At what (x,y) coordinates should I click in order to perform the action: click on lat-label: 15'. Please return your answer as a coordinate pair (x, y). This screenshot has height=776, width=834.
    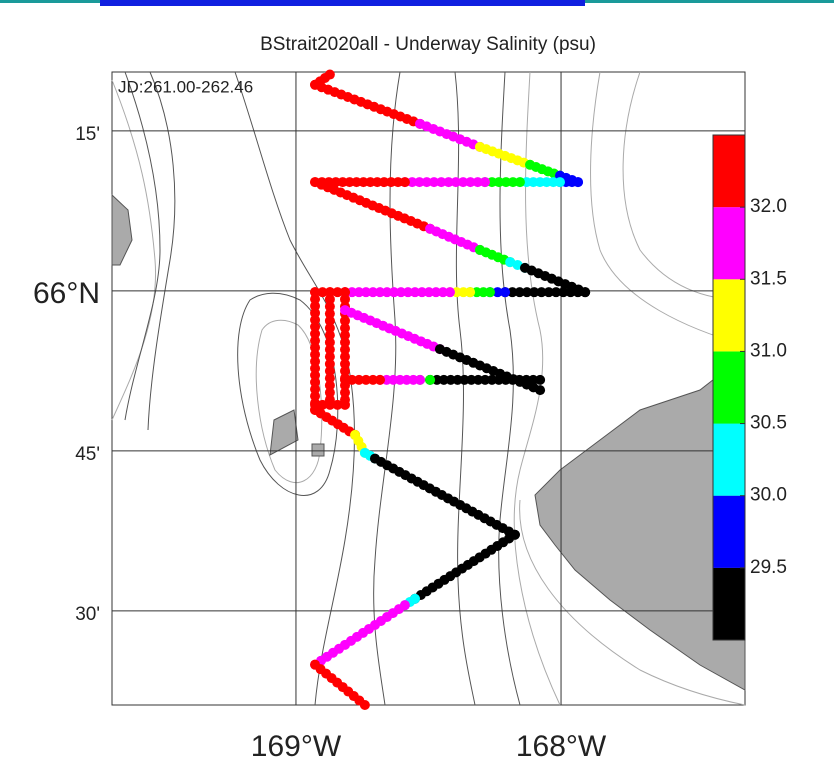
    Looking at the image, I should click on (87, 134).